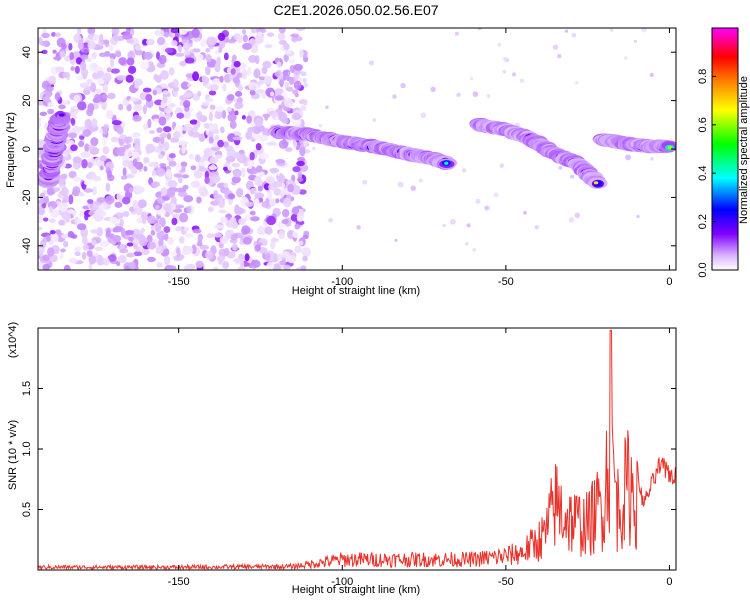  I want to click on y-tick-label: 0, so click(27, 149).